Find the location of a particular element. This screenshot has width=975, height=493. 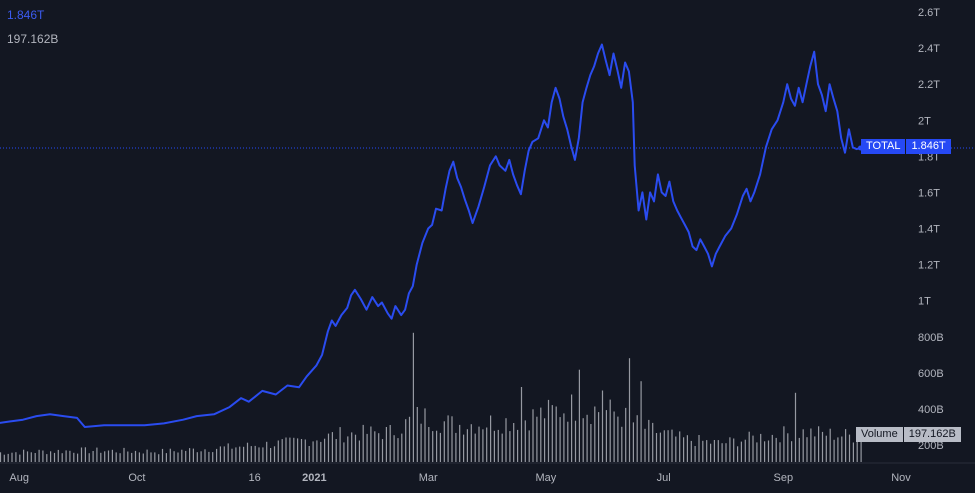

total-label-key: TOTAL is located at coordinates (884, 146).